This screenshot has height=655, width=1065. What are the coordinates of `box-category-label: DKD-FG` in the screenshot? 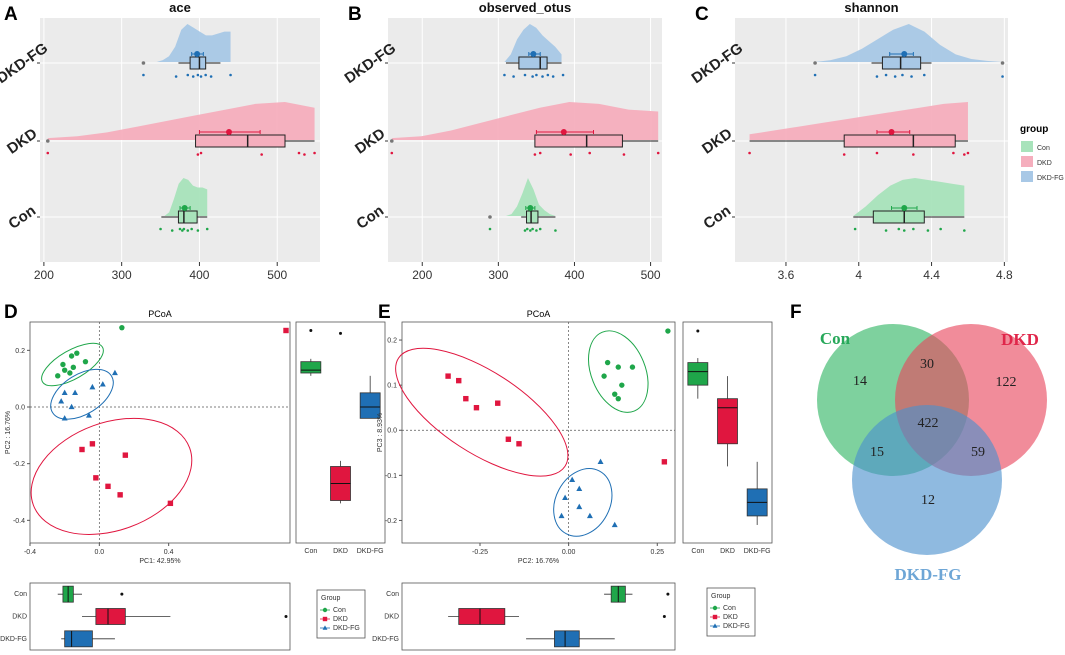 It's located at (370, 551).